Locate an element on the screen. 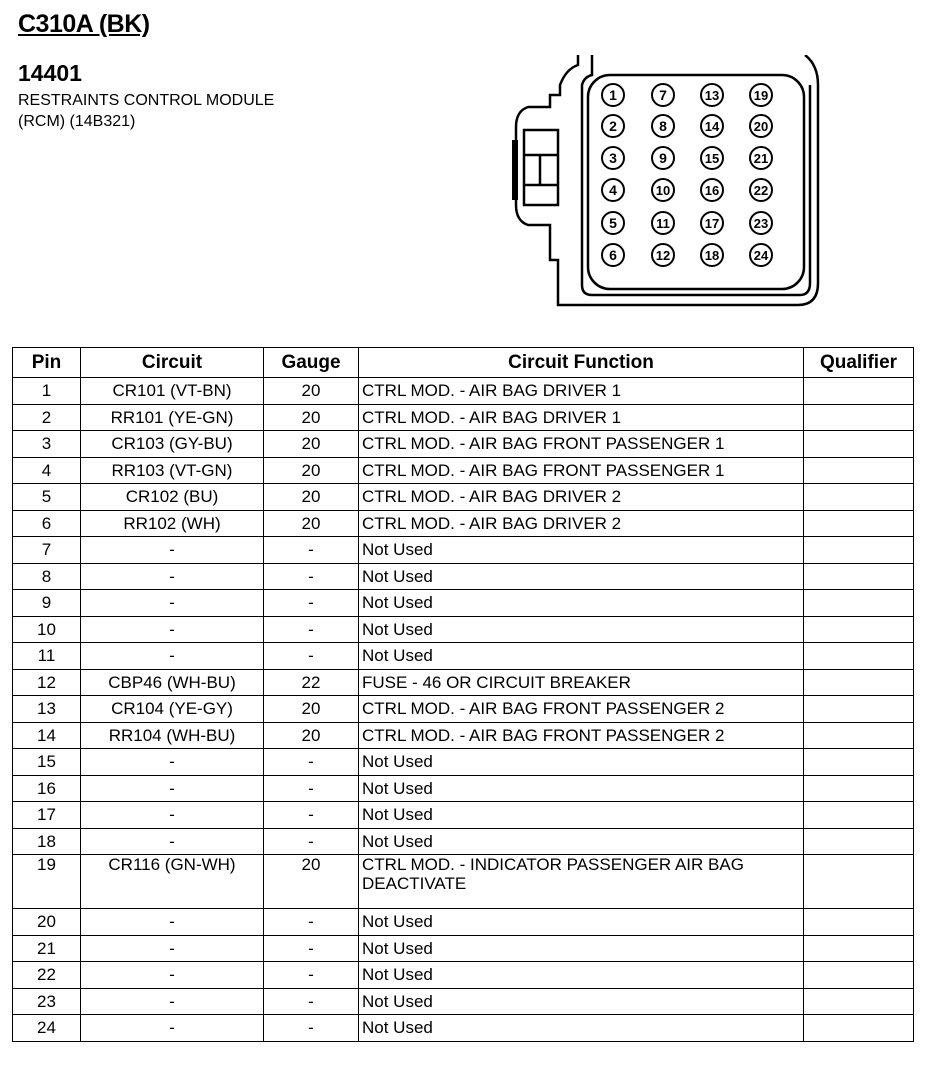 The width and height of the screenshot is (928, 1088). pin-cavity-area is located at coordinates (696, 182).